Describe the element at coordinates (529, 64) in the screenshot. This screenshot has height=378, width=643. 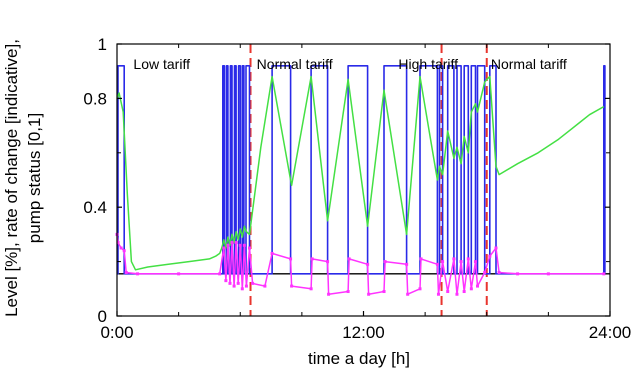
I see `tariff-label-4: Normal tariff` at that location.